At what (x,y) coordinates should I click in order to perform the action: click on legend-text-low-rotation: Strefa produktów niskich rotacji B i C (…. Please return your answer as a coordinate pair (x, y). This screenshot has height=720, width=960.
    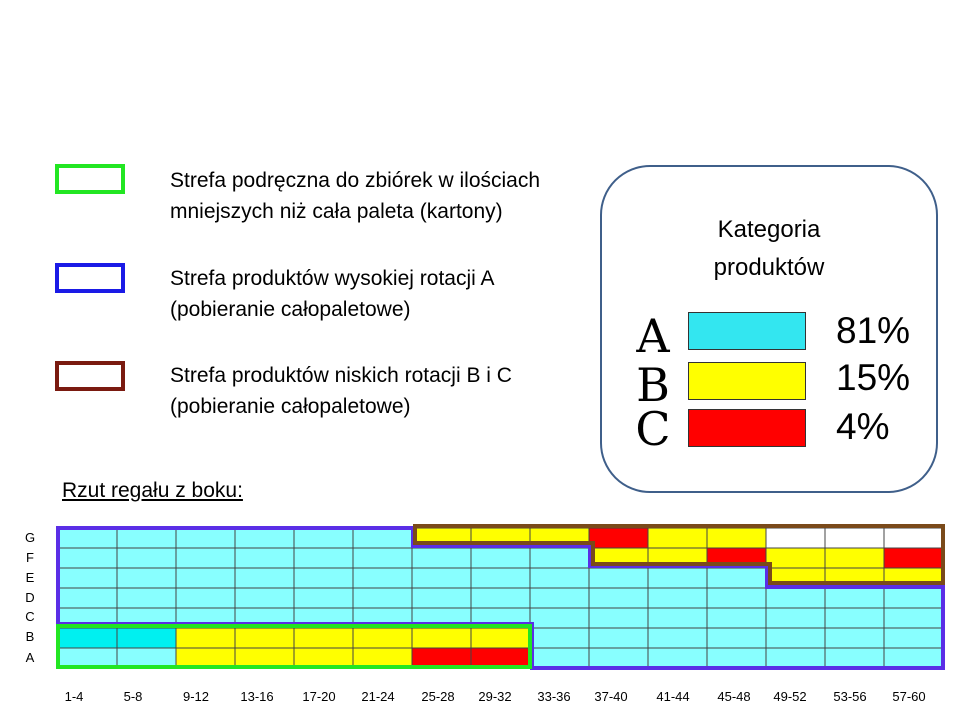
    Looking at the image, I should click on (385, 391).